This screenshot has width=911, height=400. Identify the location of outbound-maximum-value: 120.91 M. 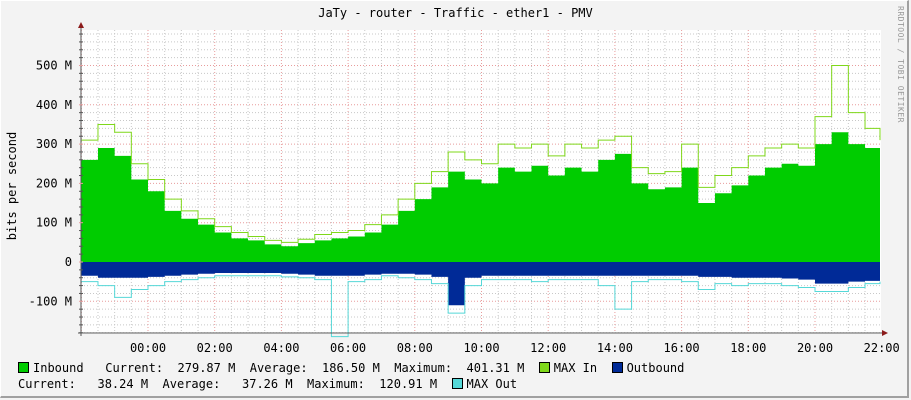
(408, 384).